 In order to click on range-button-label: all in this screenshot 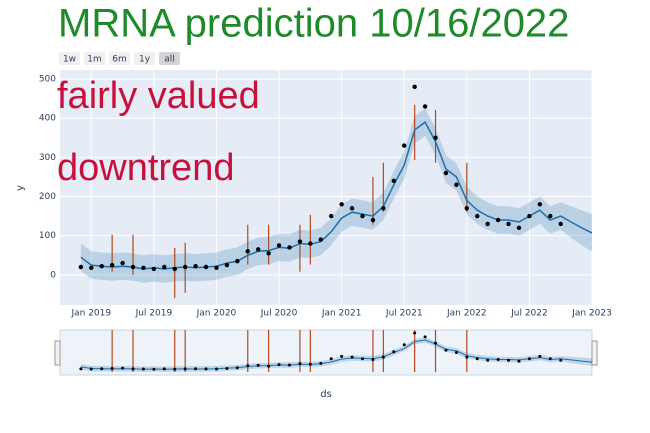, I will do `click(169, 60)`.